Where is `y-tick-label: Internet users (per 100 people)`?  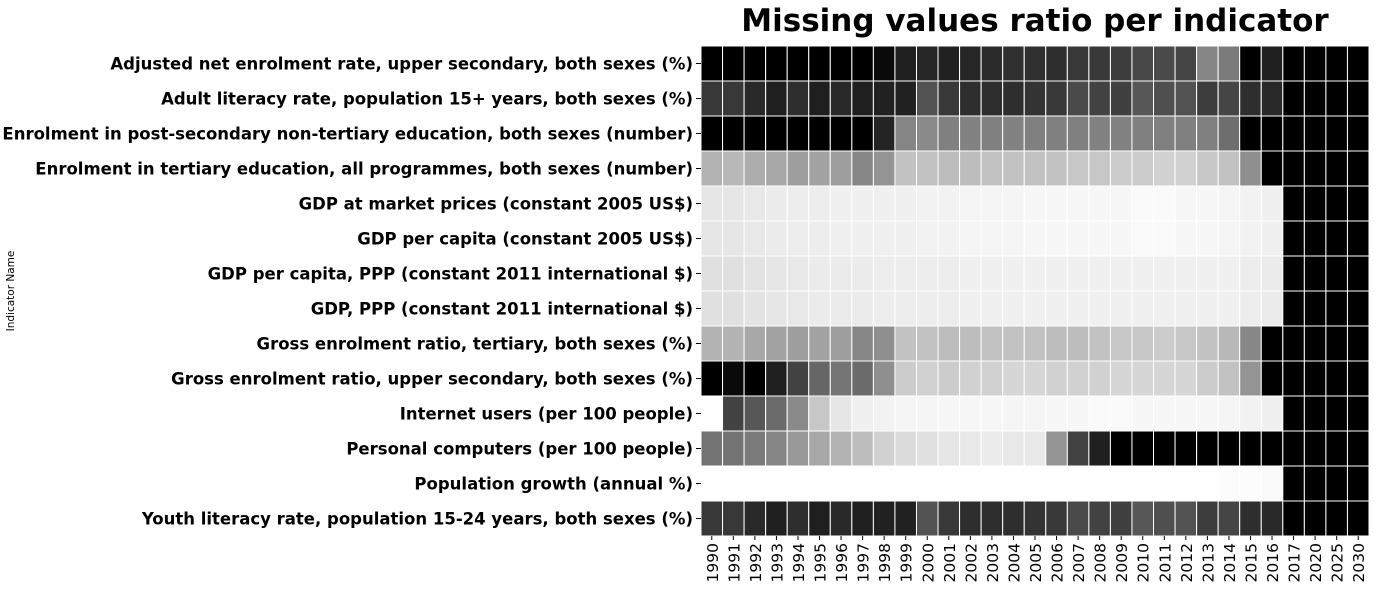
y-tick-label: Internet users (per 100 people) is located at coordinates (546, 414).